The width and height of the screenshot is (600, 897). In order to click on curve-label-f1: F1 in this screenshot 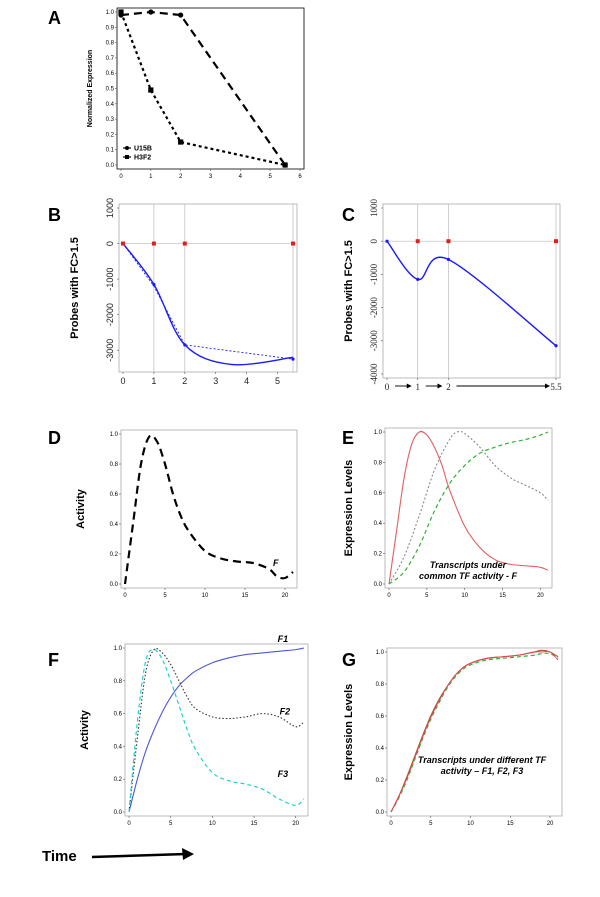, I will do `click(283, 639)`.